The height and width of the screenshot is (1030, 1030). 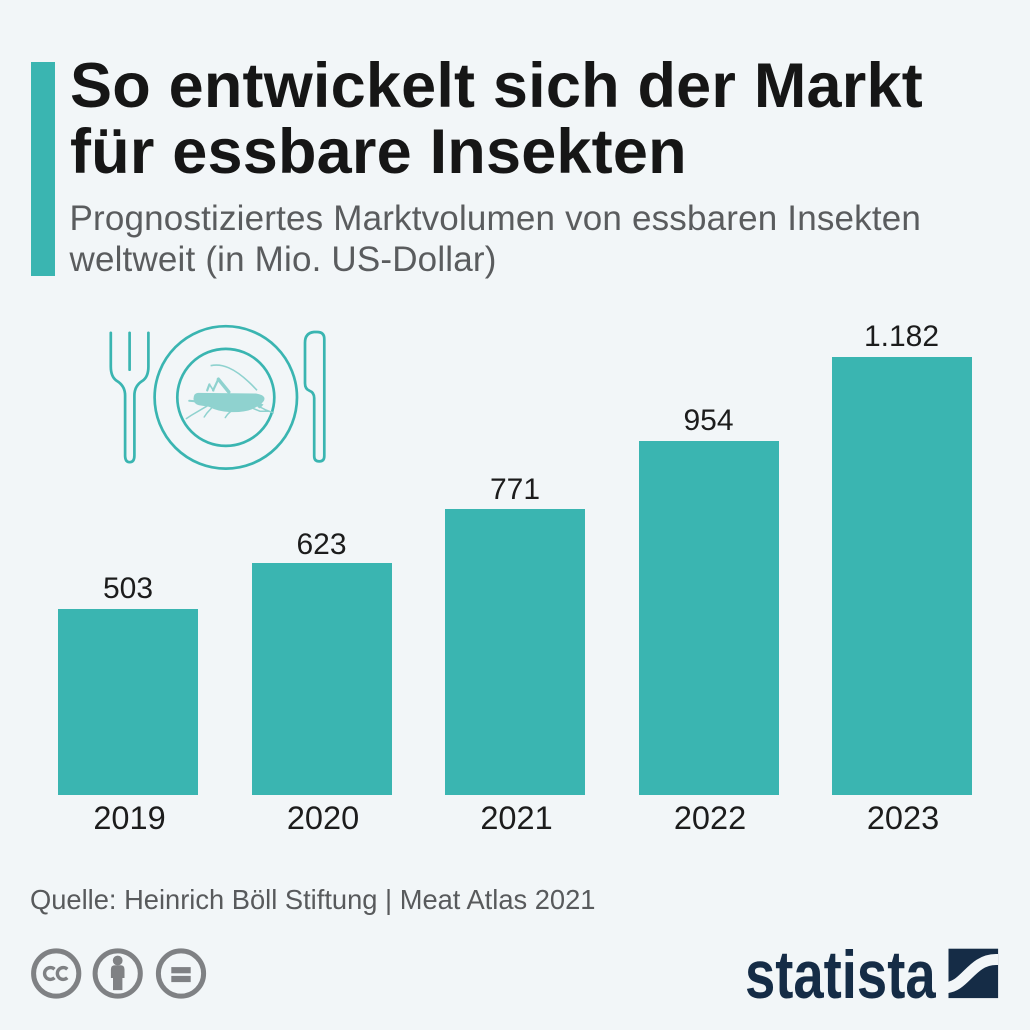 I want to click on svg-text: statista, so click(x=840, y=971).